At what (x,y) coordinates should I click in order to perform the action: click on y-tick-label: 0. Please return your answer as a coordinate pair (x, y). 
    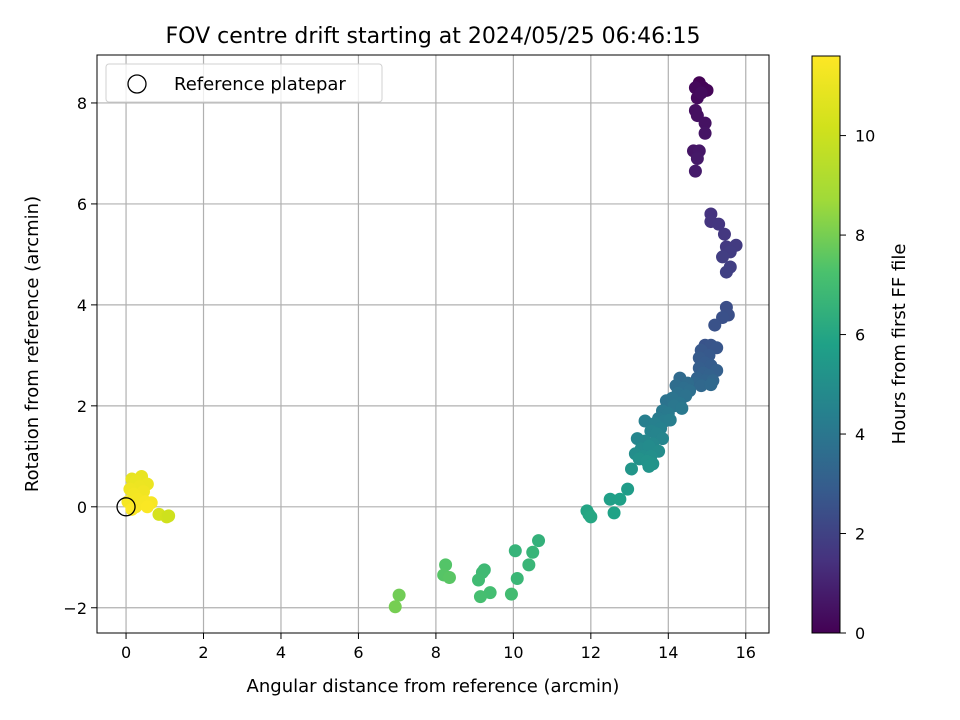
    Looking at the image, I should click on (82, 507).